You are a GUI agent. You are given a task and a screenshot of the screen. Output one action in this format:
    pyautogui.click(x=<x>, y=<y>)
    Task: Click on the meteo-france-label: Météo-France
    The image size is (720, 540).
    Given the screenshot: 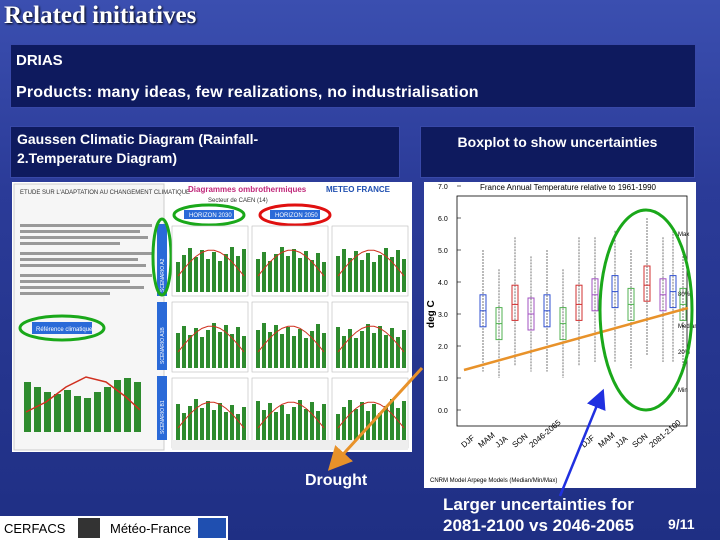 What is the action you would take?
    pyautogui.click(x=150, y=528)
    